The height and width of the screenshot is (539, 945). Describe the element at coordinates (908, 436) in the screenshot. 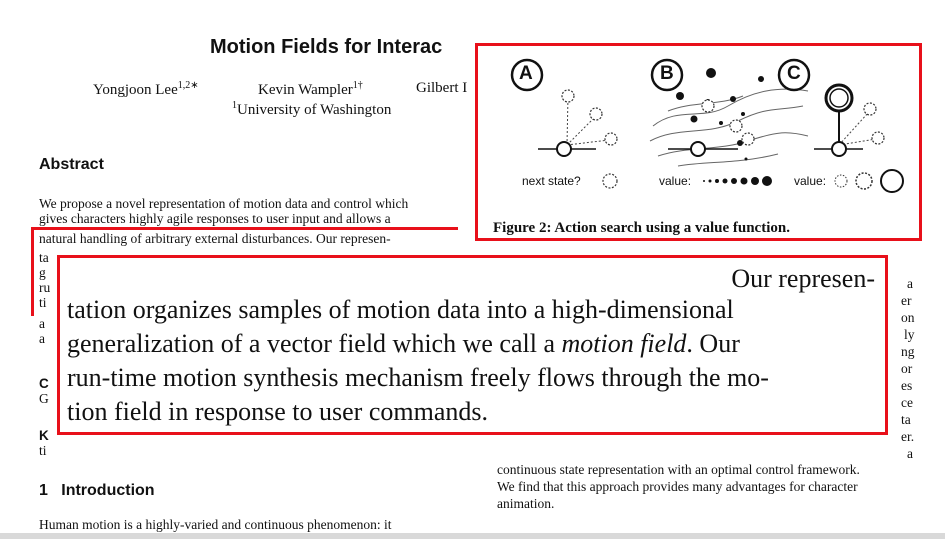

I see `right-fragment: er.` at that location.